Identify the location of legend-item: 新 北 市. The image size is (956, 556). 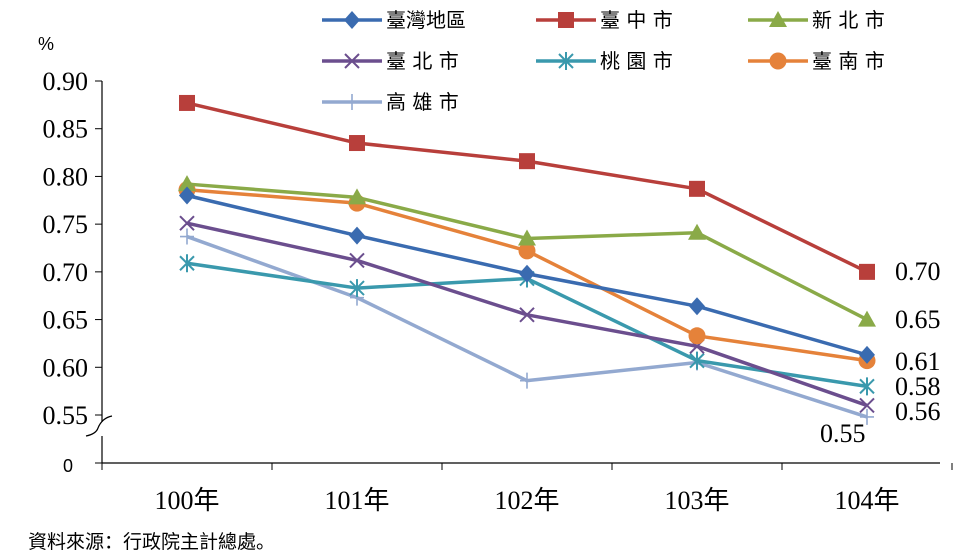
(816, 20).